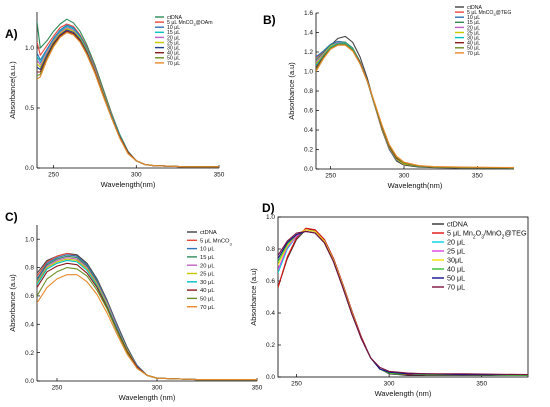 This screenshot has height=407, width=550. I want to click on y-tick-label: 1.2, so click(308, 52).